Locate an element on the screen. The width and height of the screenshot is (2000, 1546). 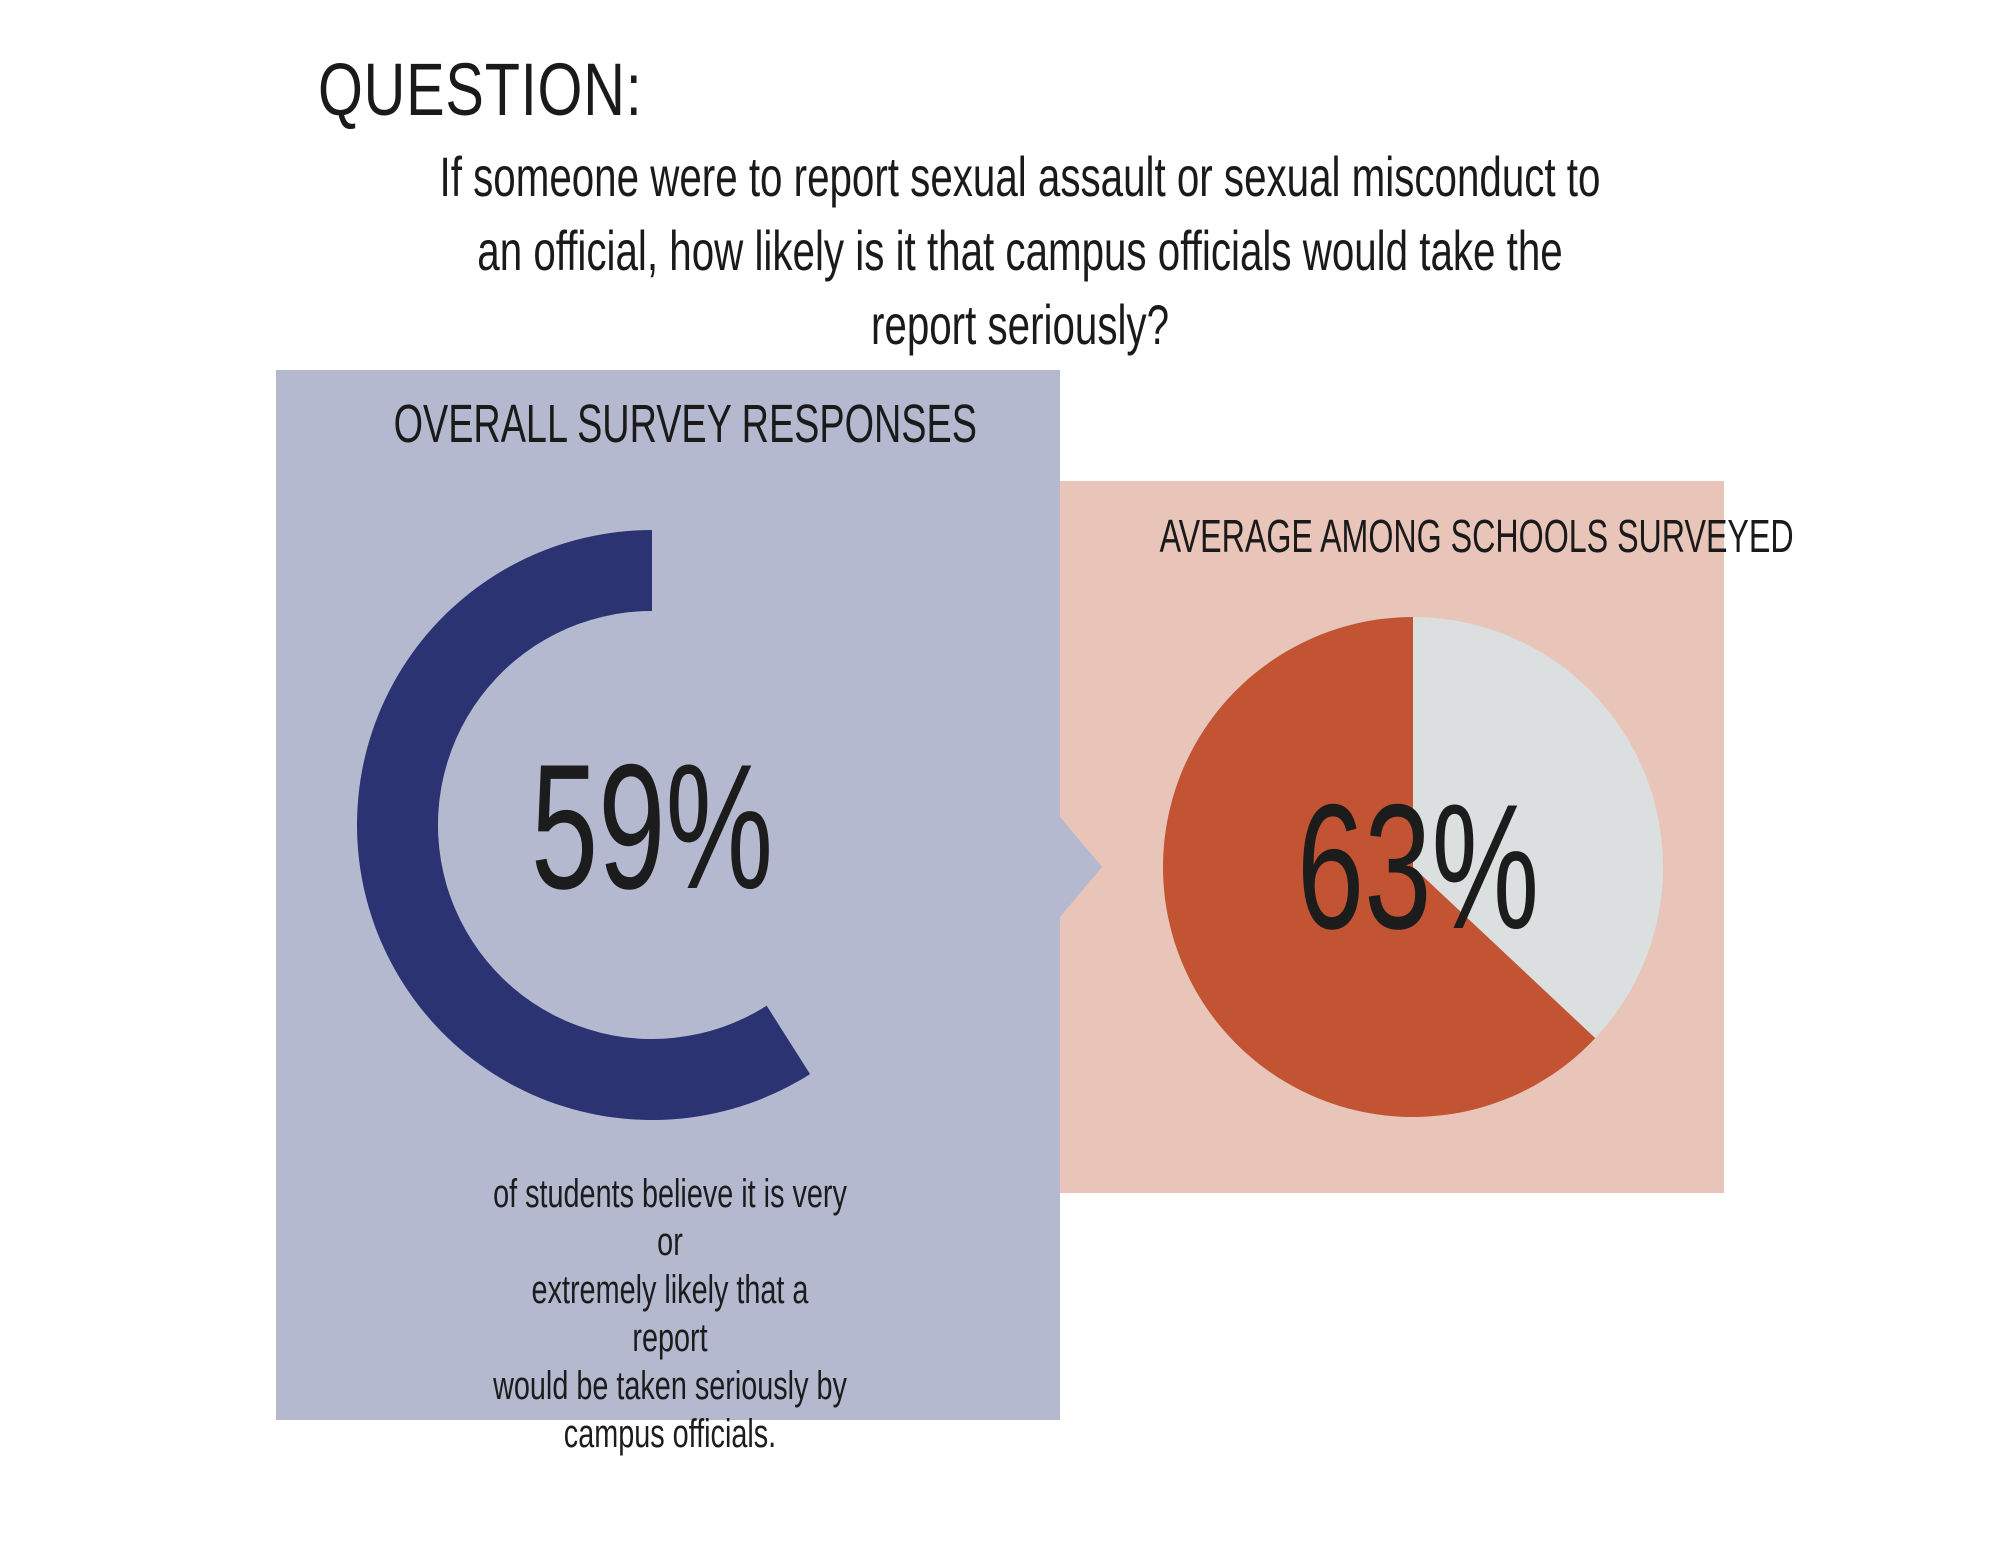
caption-line: campus officials. is located at coordinates (670, 1434).